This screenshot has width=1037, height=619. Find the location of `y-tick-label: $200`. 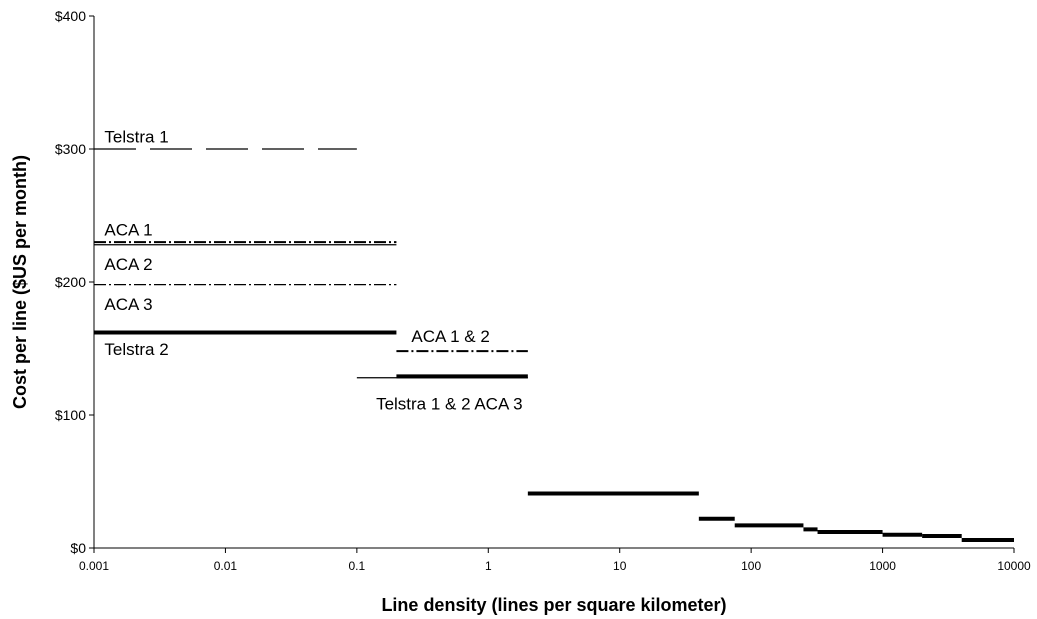

y-tick-label: $200 is located at coordinates (70, 282).